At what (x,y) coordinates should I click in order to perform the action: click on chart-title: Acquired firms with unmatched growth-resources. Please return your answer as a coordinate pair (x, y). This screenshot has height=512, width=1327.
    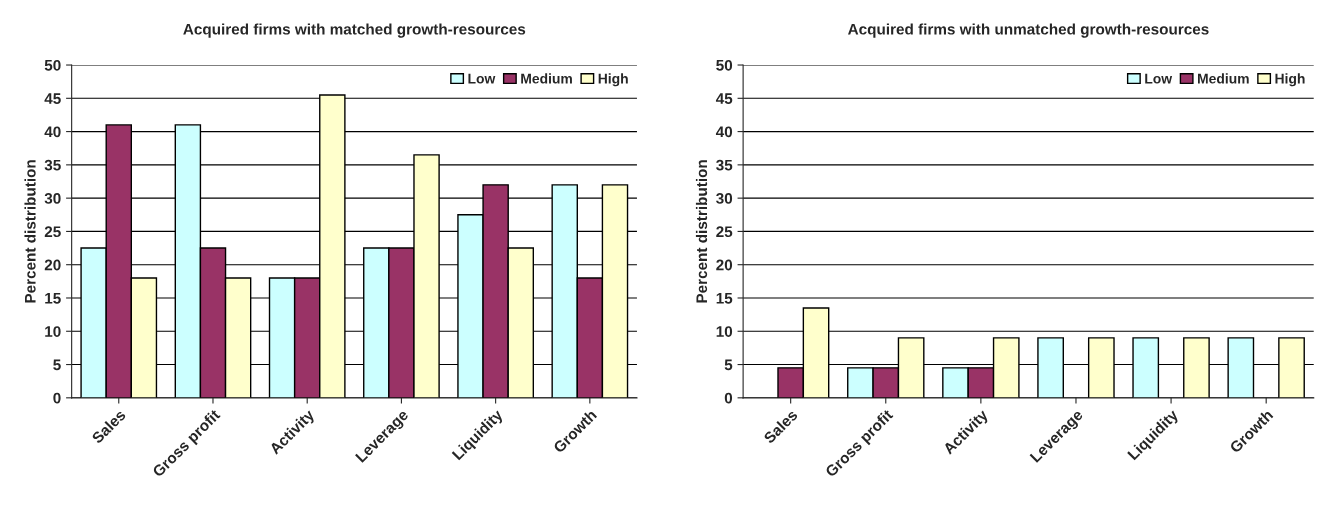
    Looking at the image, I should click on (1028, 30).